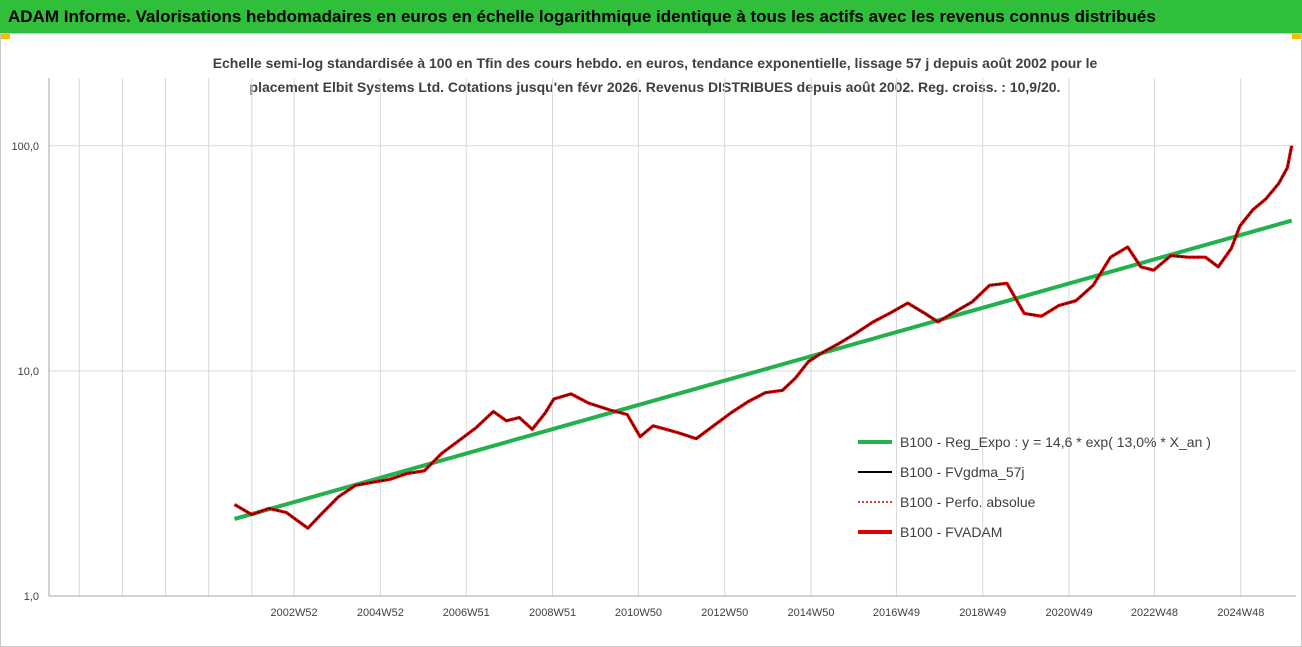 The width and height of the screenshot is (1302, 647). I want to click on legend-label-fvadam: B100 - FVADAM, so click(951, 532).